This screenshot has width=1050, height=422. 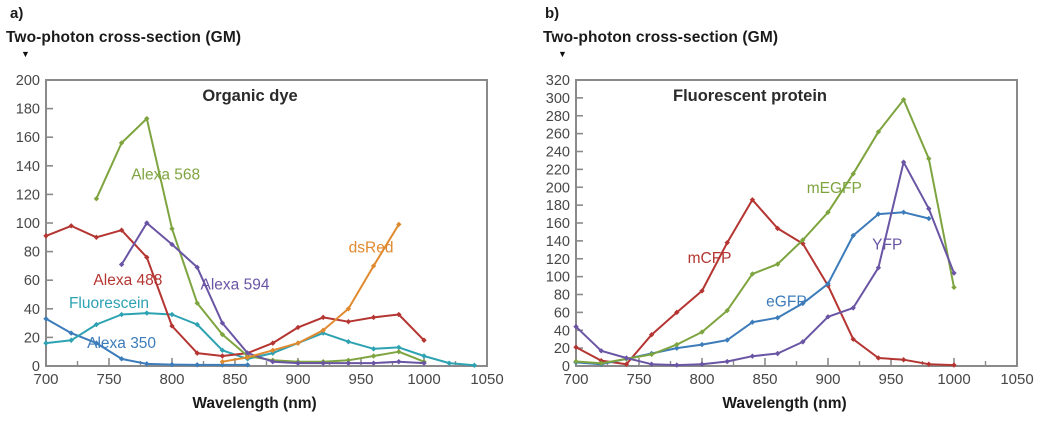 What do you see at coordinates (558, 135) in the screenshot?
I see `y-tick-label: 260` at bounding box center [558, 135].